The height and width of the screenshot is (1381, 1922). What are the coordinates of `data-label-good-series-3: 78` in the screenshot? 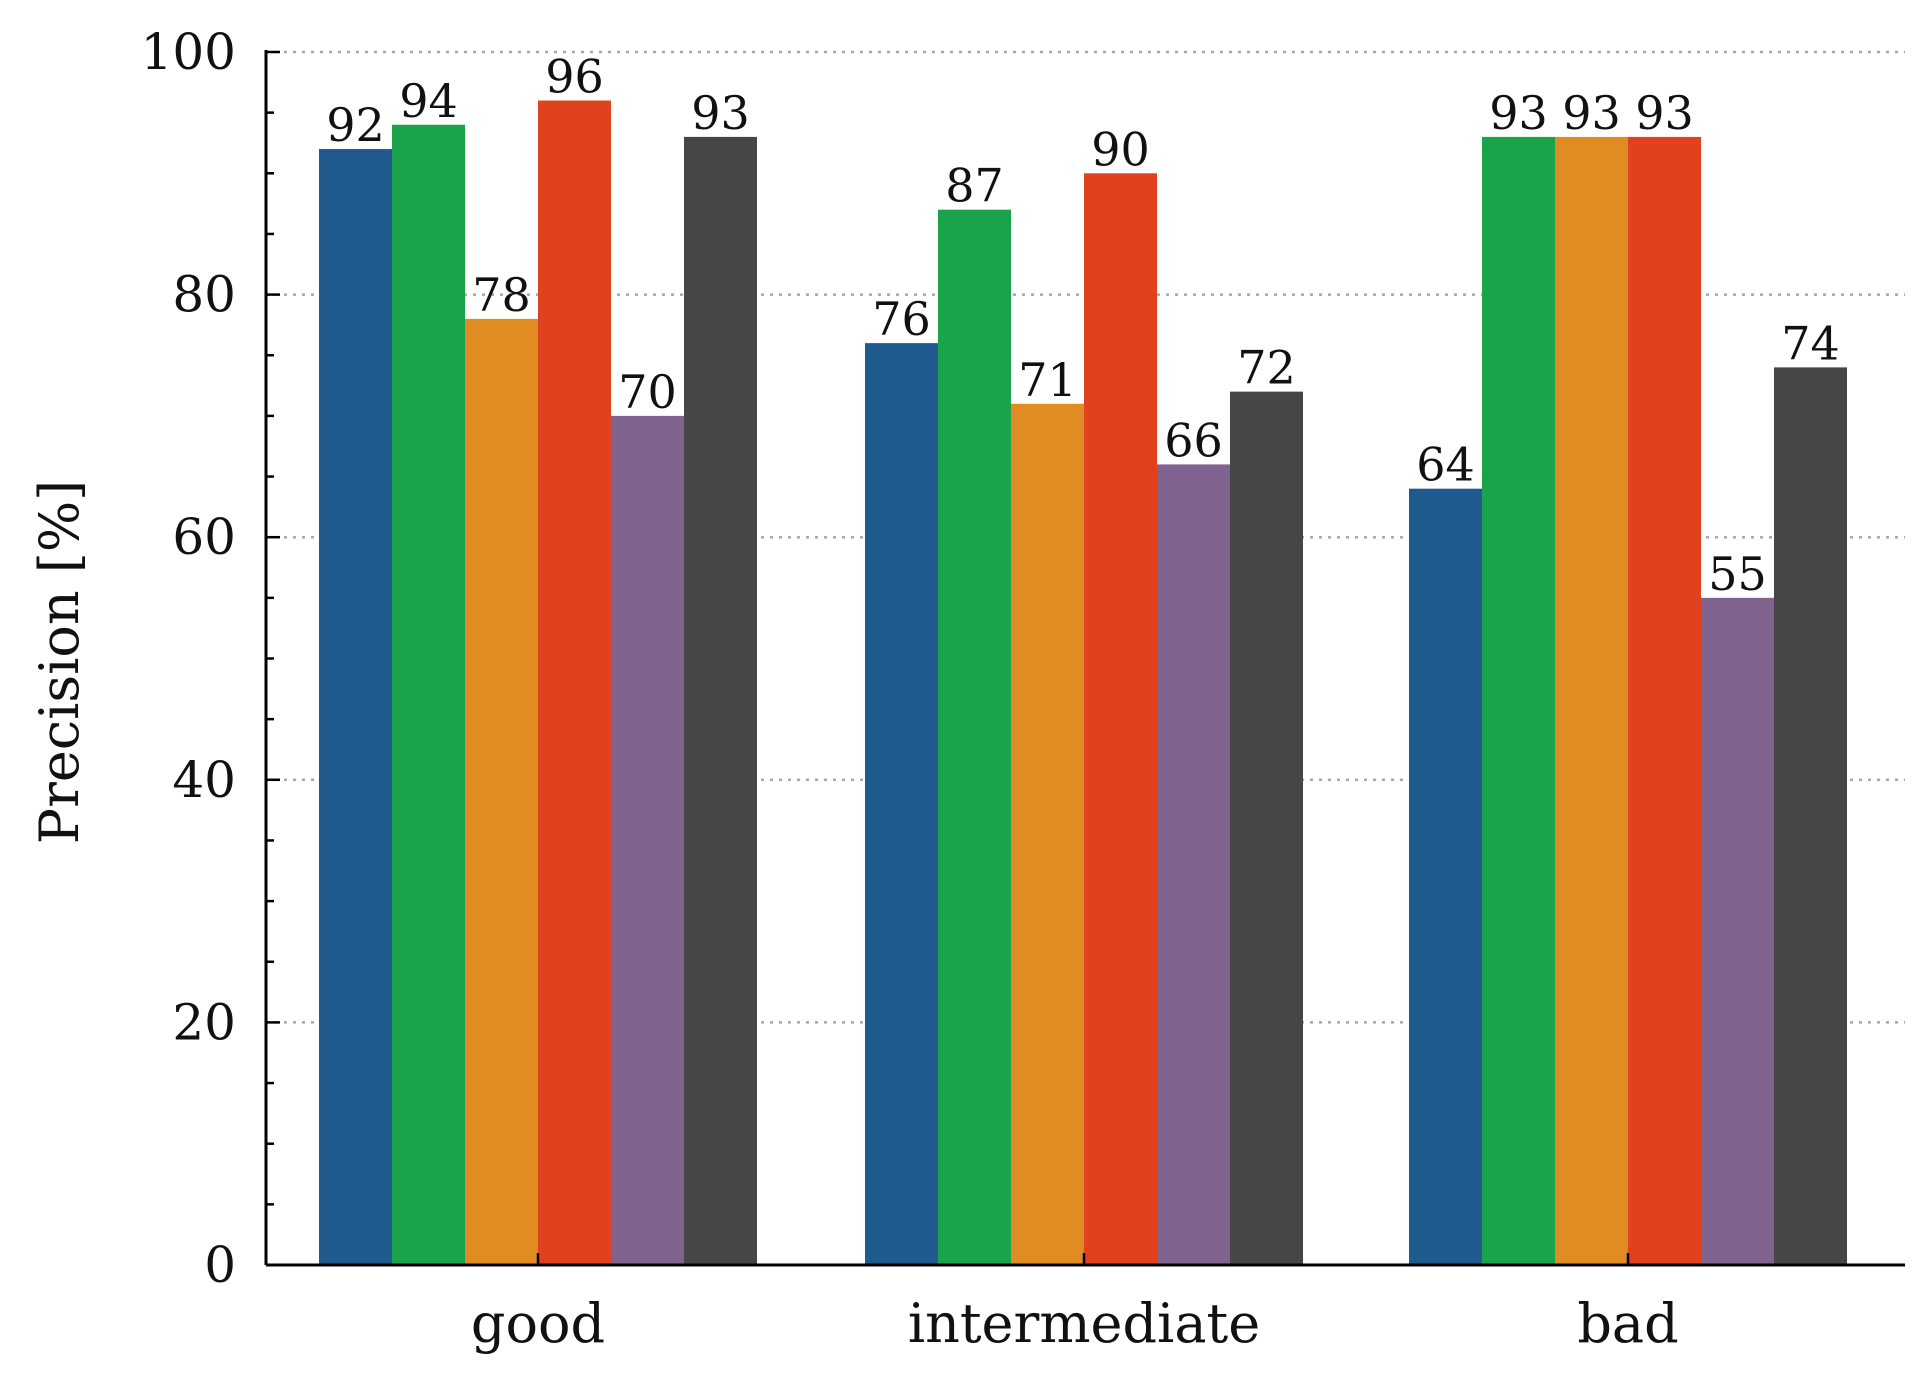 It's located at (501, 295).